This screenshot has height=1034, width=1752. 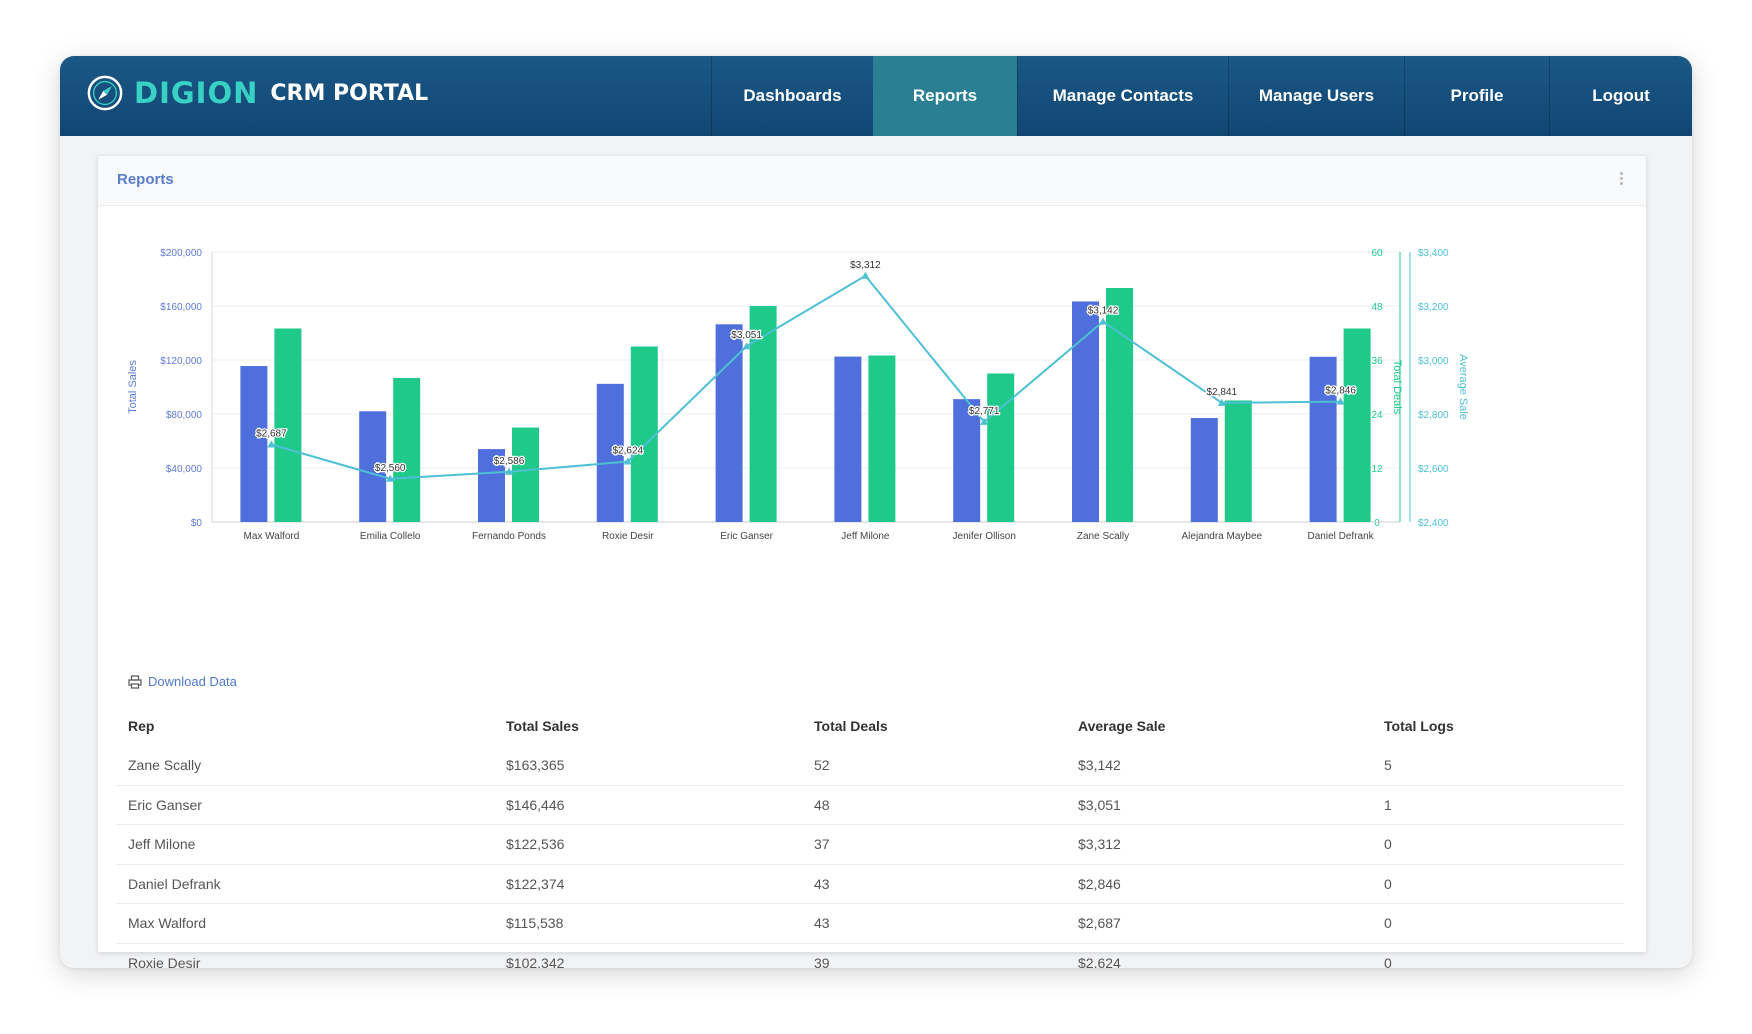 What do you see at coordinates (271, 434) in the screenshot?
I see `data-label-average-sale: $2,687` at bounding box center [271, 434].